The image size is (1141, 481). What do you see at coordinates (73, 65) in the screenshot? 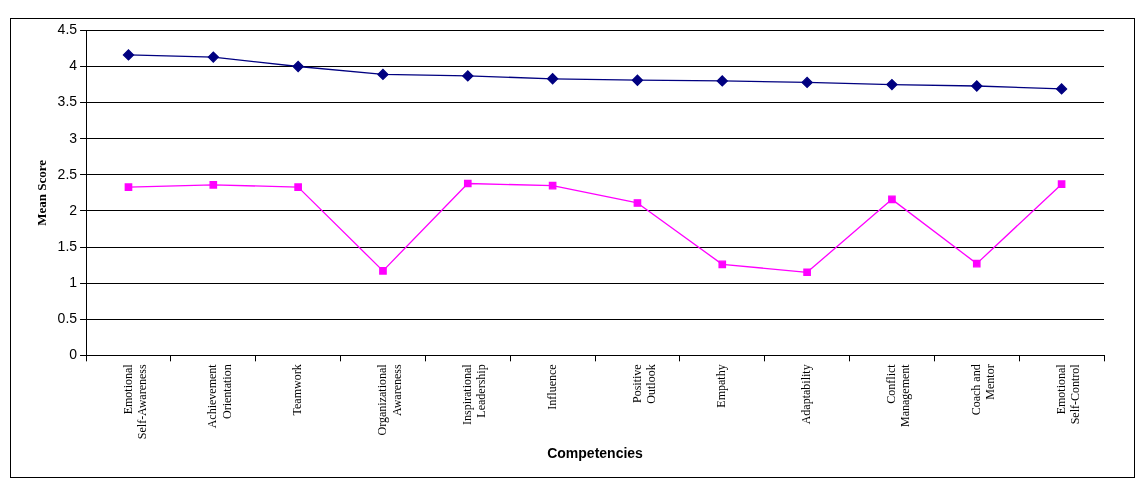
I see `y-tick-label: 4` at bounding box center [73, 65].